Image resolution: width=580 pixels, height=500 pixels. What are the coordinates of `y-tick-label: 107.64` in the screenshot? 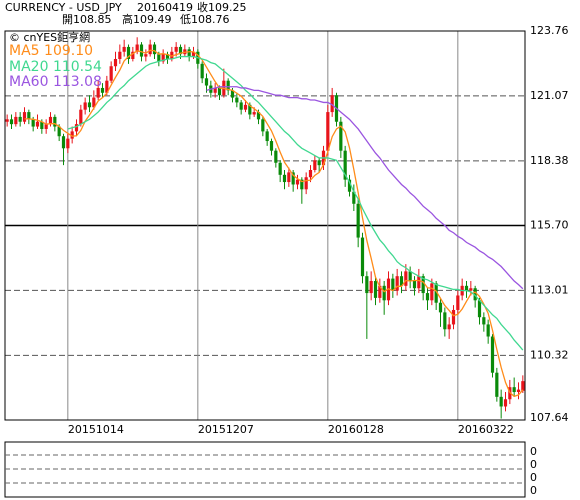 It's located at (549, 417).